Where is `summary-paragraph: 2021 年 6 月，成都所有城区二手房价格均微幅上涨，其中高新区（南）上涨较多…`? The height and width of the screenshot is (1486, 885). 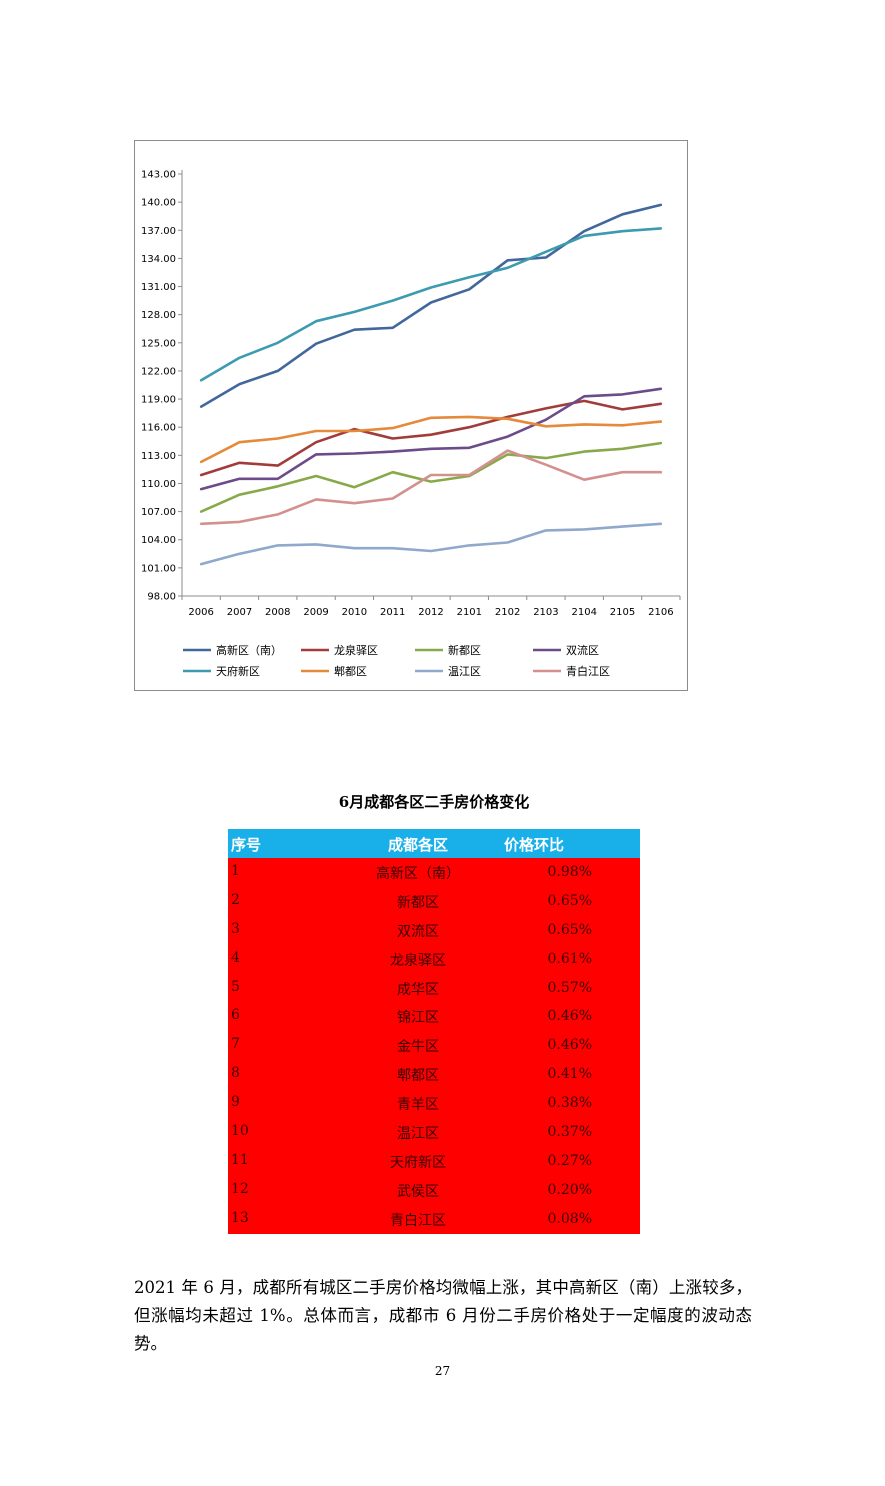
summary-paragraph: 2021 年 6 月，成都所有城区二手房价格均微幅上涨，其中高新区（南）上涨较多… is located at coordinates (443, 1315).